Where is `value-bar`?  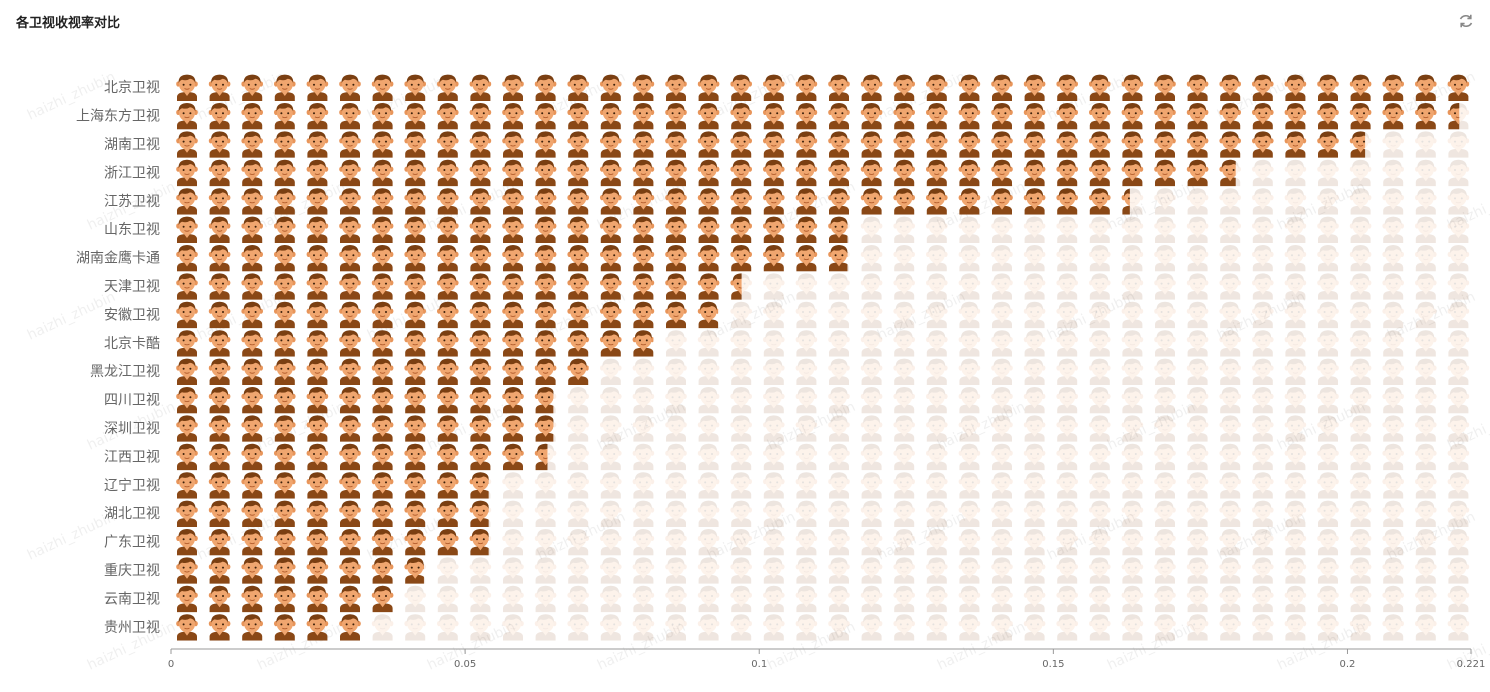
value-bar is located at coordinates (511, 229).